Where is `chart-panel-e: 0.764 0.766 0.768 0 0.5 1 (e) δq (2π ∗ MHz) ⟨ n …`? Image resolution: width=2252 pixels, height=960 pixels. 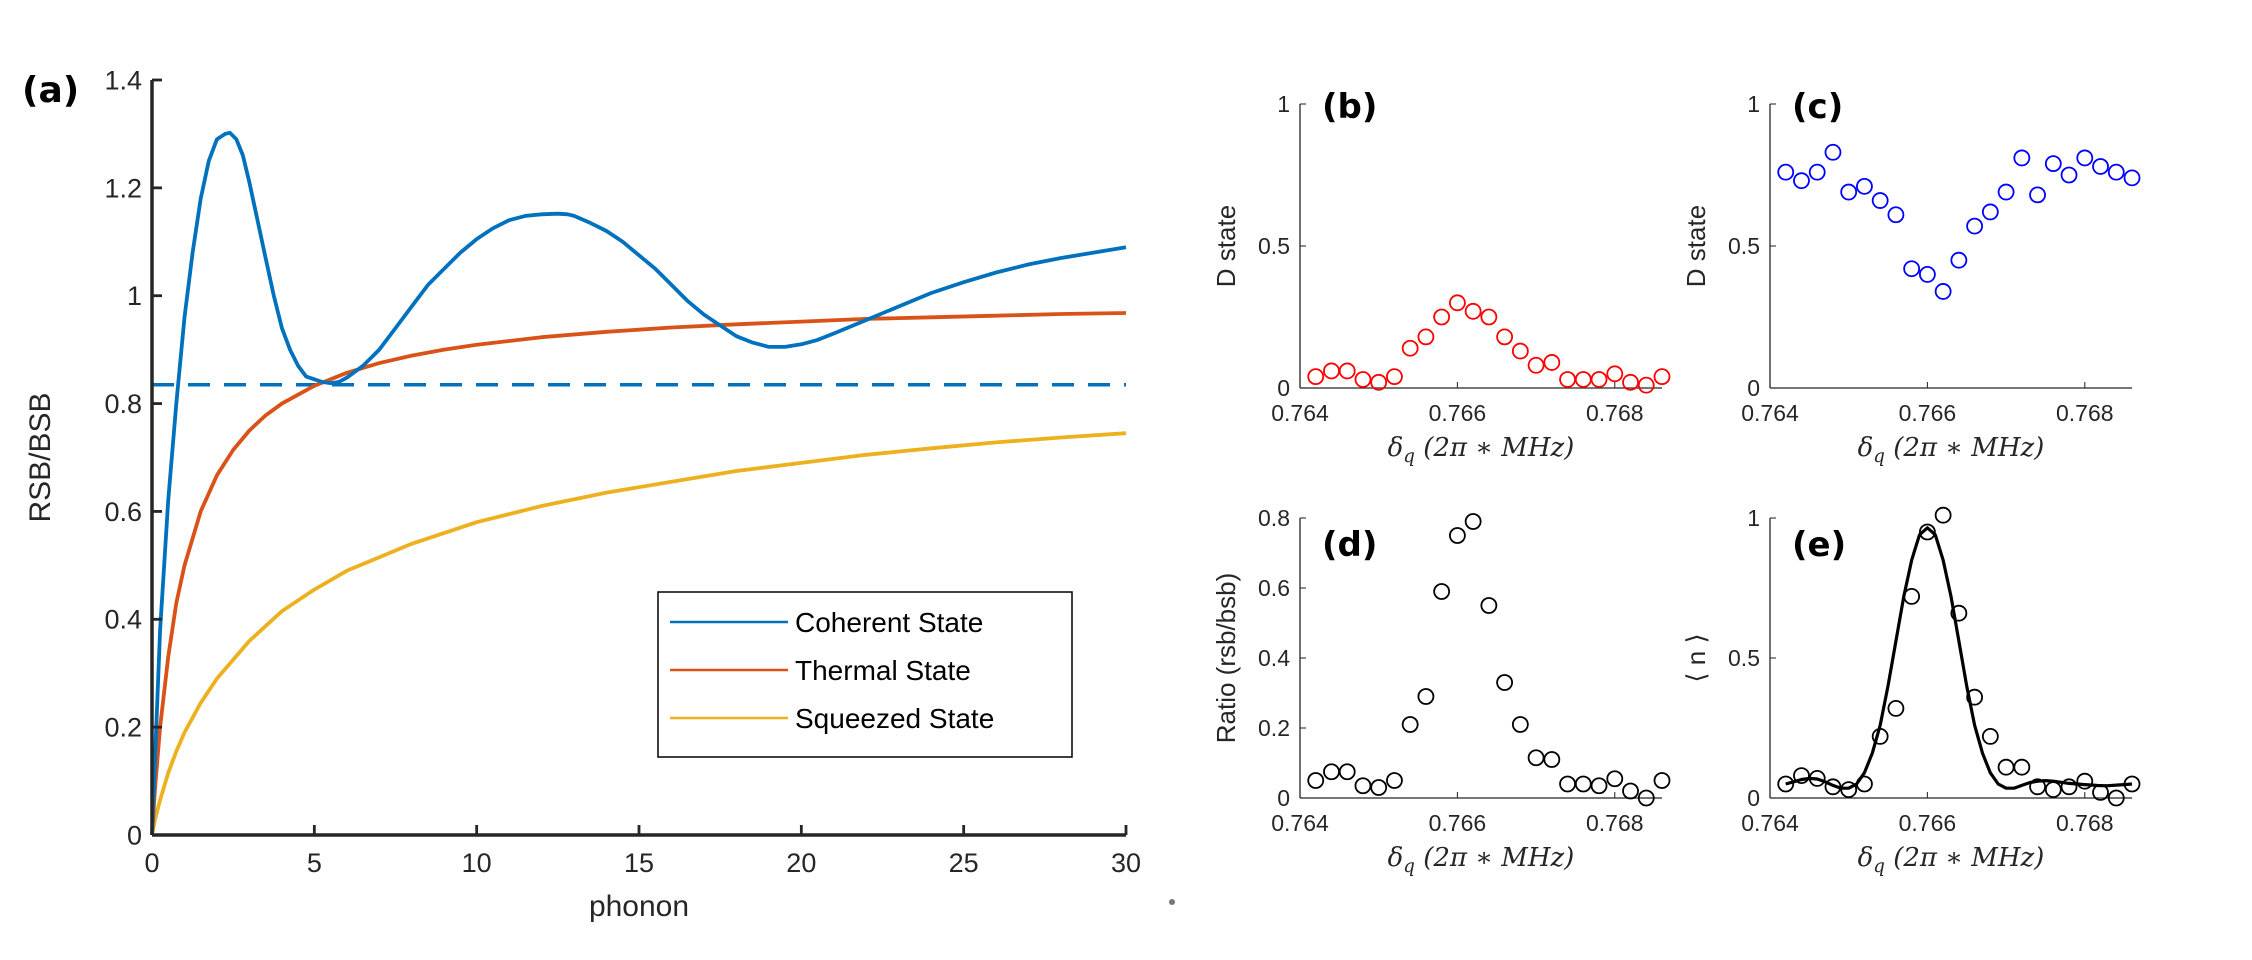 chart-panel-e: 0.764 0.766 0.768 0 0.5 1 (e) δq (2π ∗ MHz) ⟨ n … is located at coordinates (1911, 691).